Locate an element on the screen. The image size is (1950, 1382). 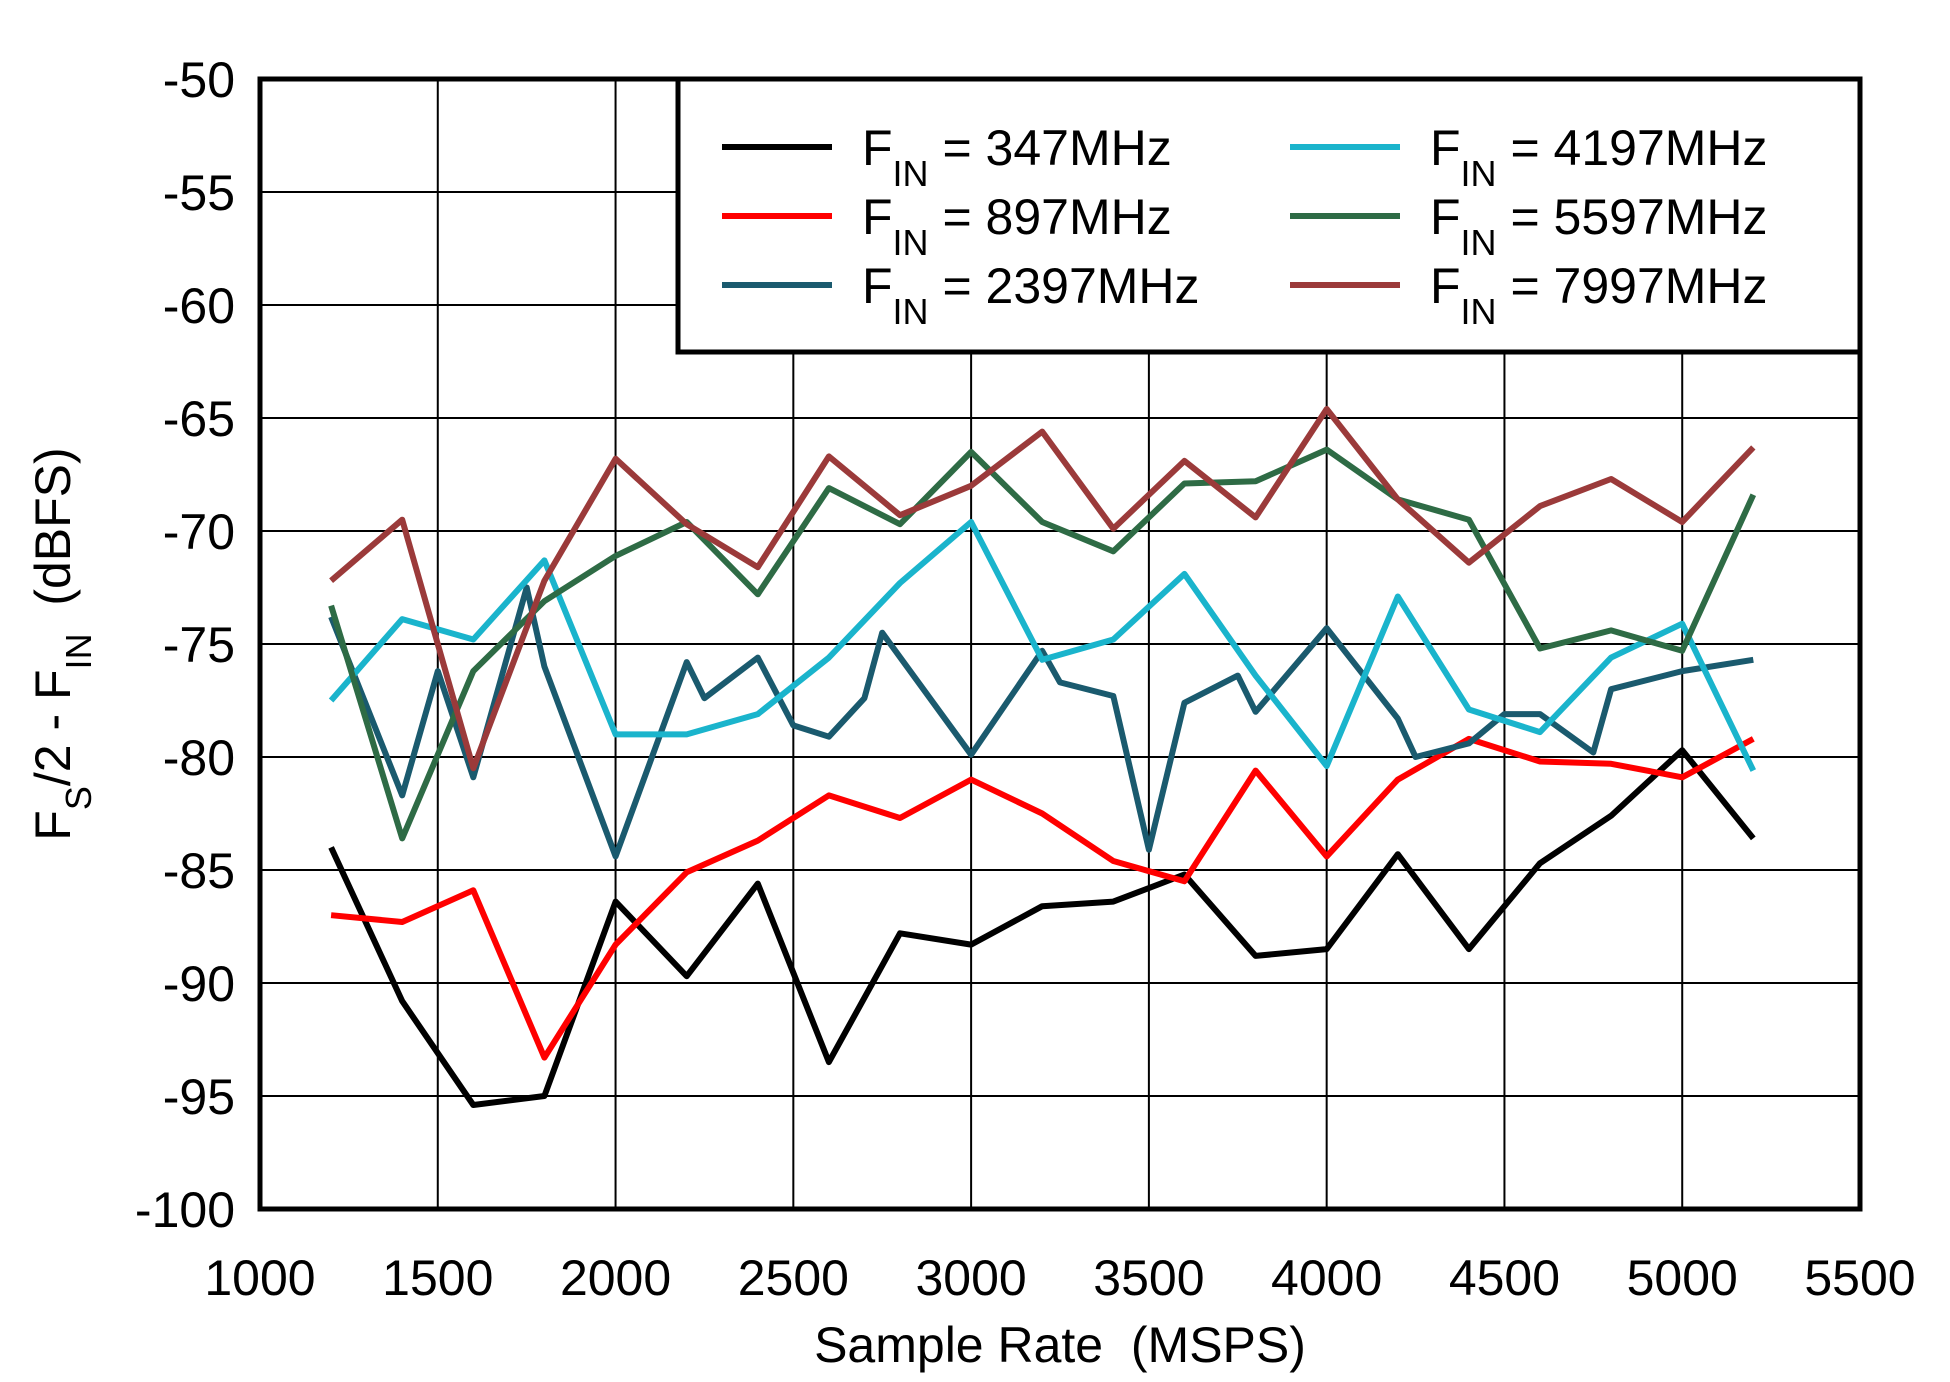
x-tick-label: 2500 is located at coordinates (793, 1278).